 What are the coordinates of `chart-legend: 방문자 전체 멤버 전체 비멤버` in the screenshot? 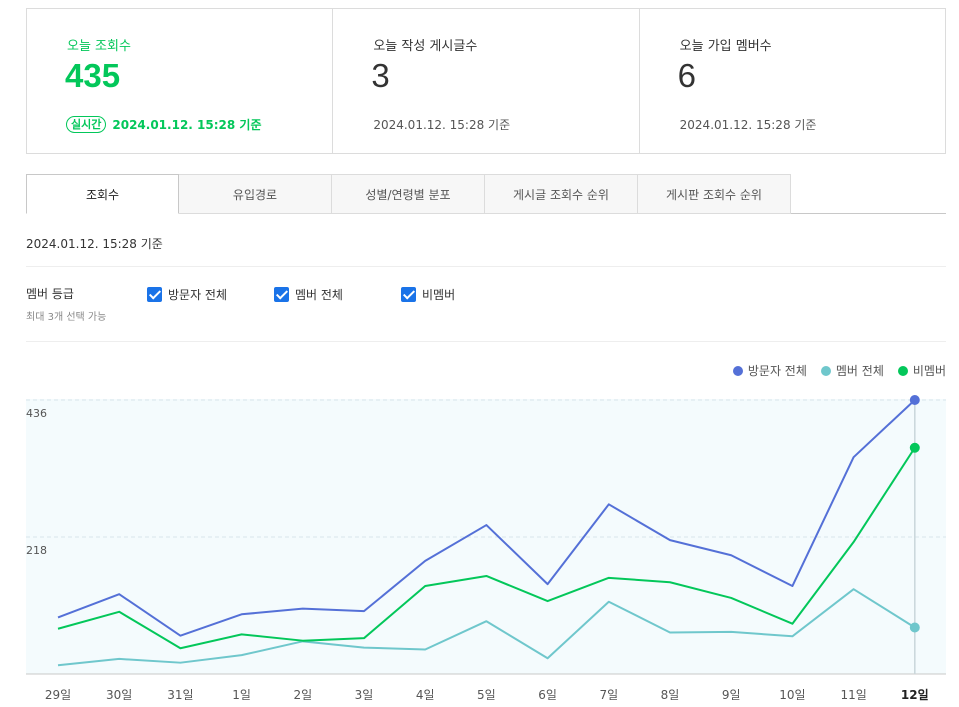 It's located at (839, 370).